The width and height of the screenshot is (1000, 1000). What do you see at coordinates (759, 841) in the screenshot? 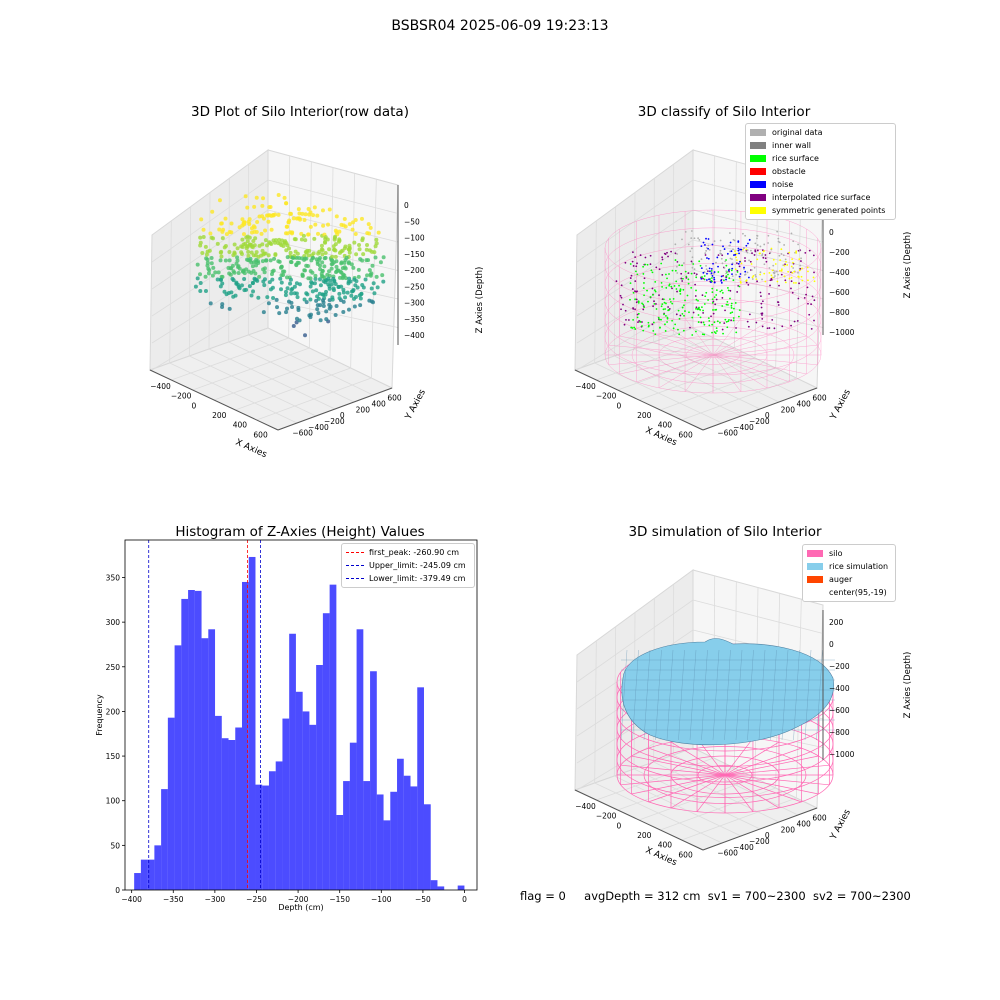
I see `y-tick-label: −200` at bounding box center [759, 841].